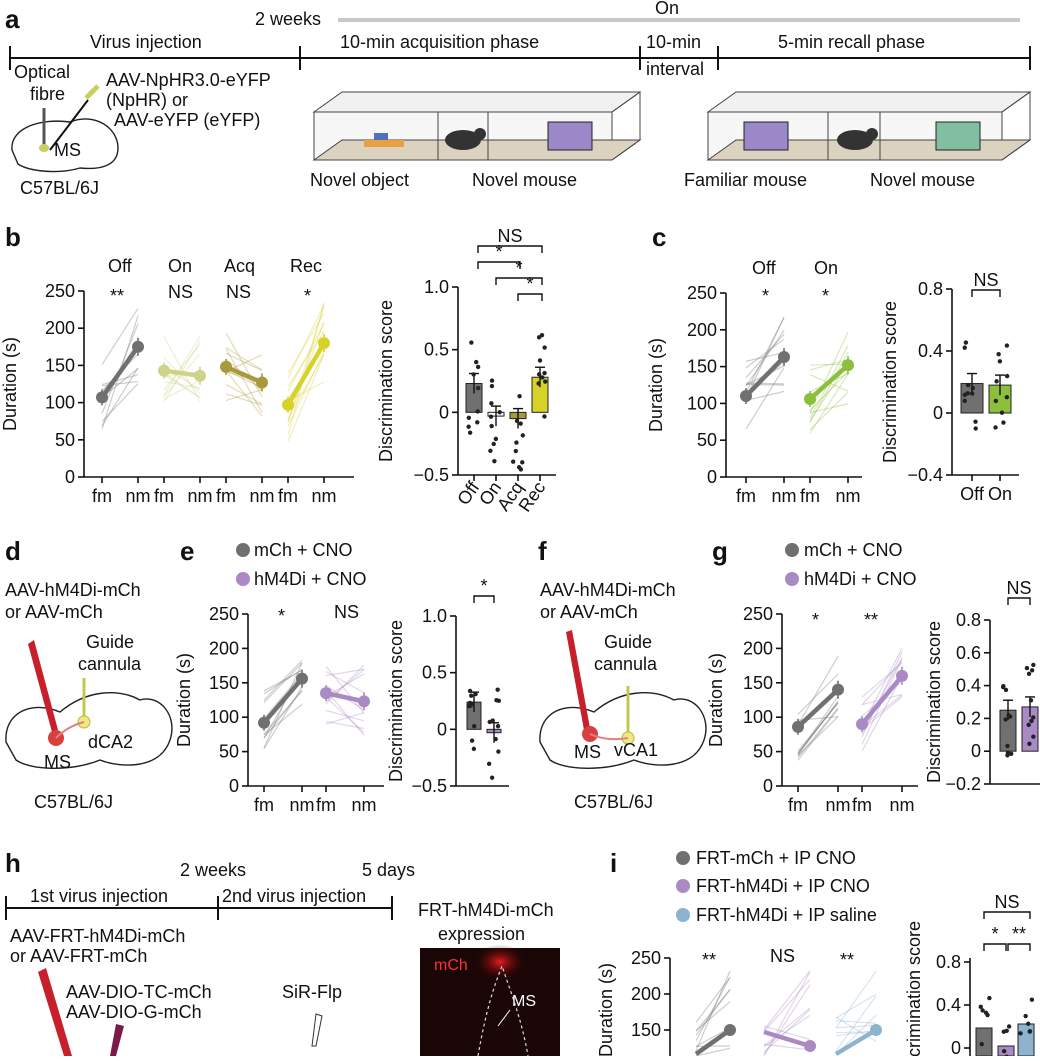  I want to click on c-sig-off: *, so click(765, 296).